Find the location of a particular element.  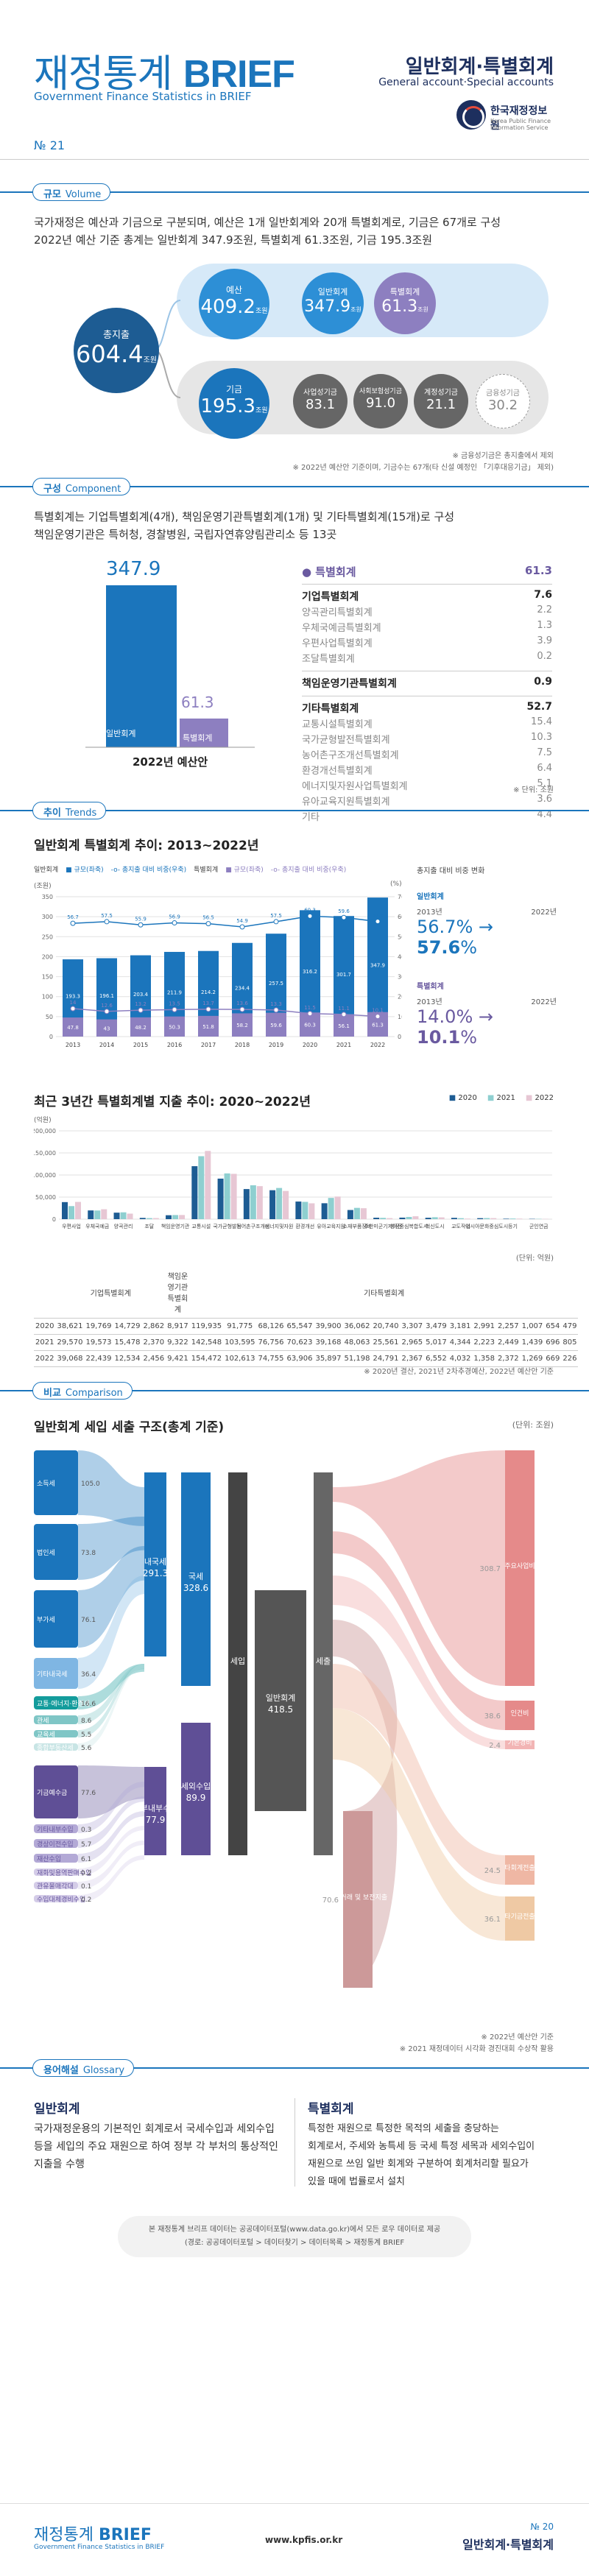

point-label: 55.9 is located at coordinates (141, 919).